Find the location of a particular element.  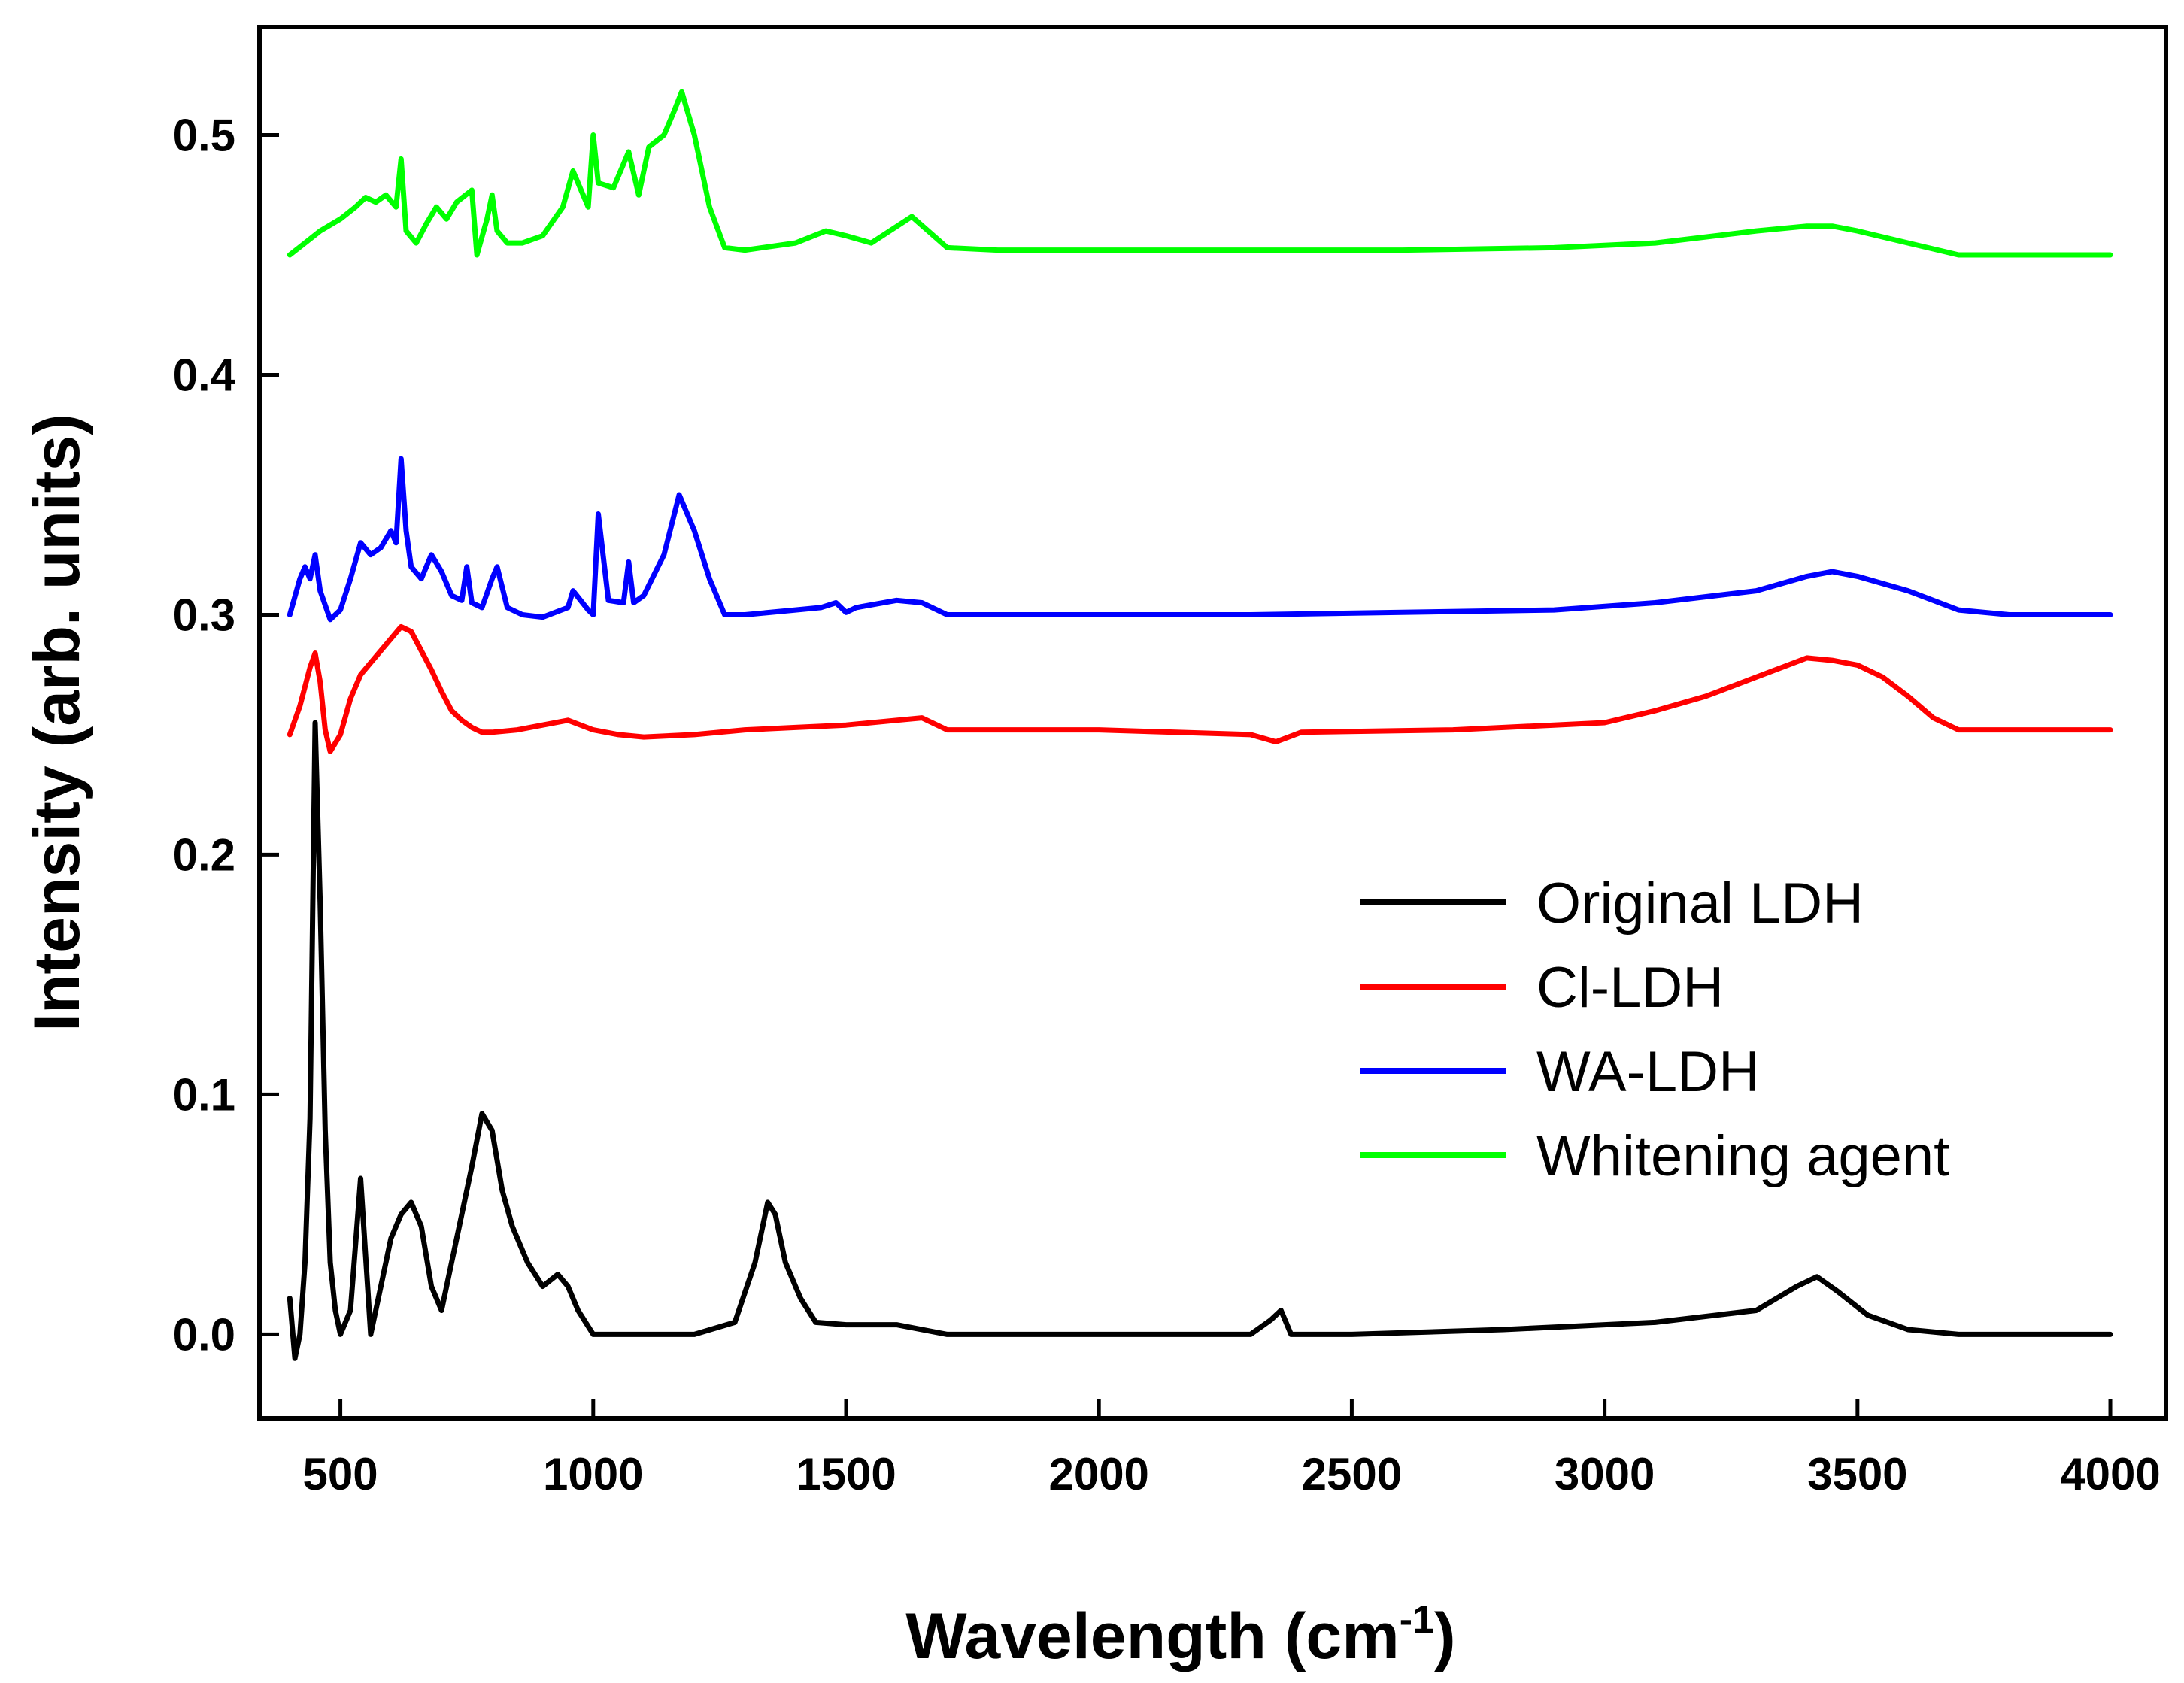

y-tick-label: 0.0 is located at coordinates (204, 1334).